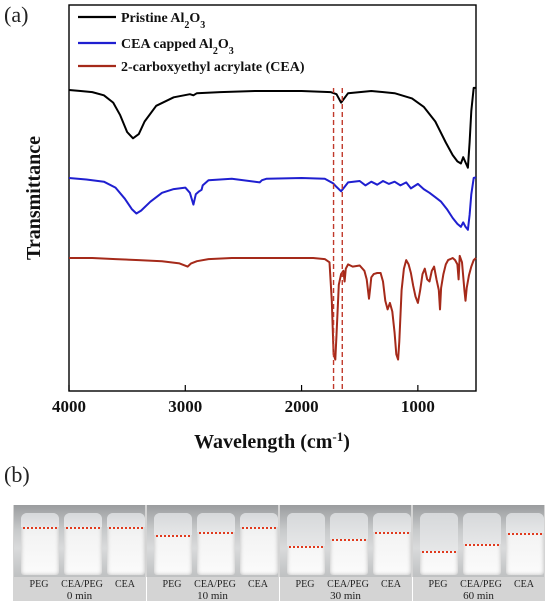  What do you see at coordinates (185, 406) in the screenshot?
I see `x-tick-label-3000: 3000` at bounding box center [185, 406].